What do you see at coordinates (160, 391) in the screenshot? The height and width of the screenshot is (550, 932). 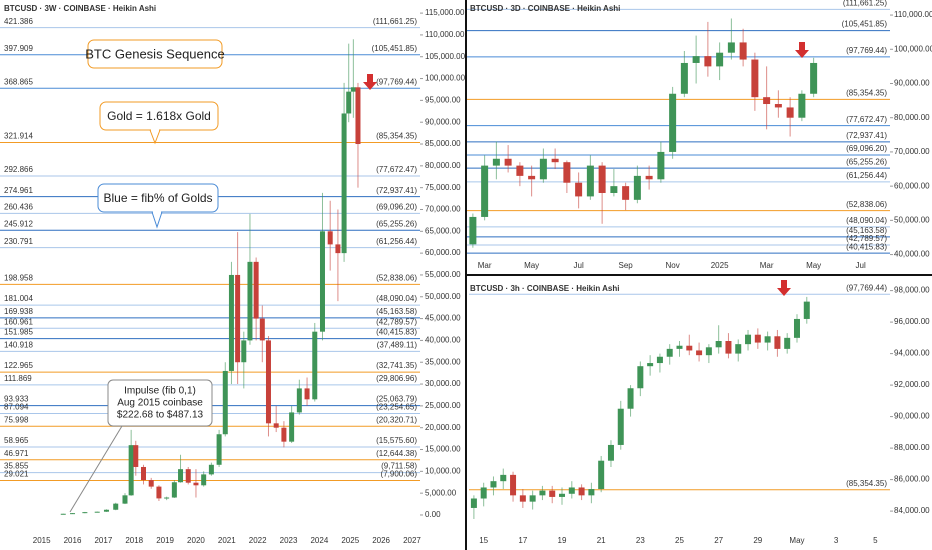 I see `callout-text: Impulse (fib 0,1)` at bounding box center [160, 391].